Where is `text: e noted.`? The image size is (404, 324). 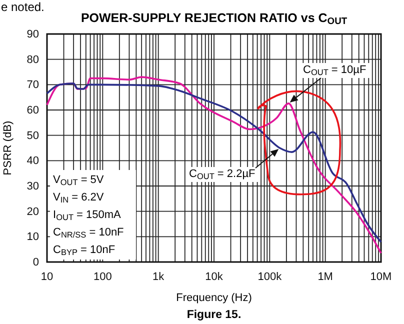 text: e noted. is located at coordinates (22, 7).